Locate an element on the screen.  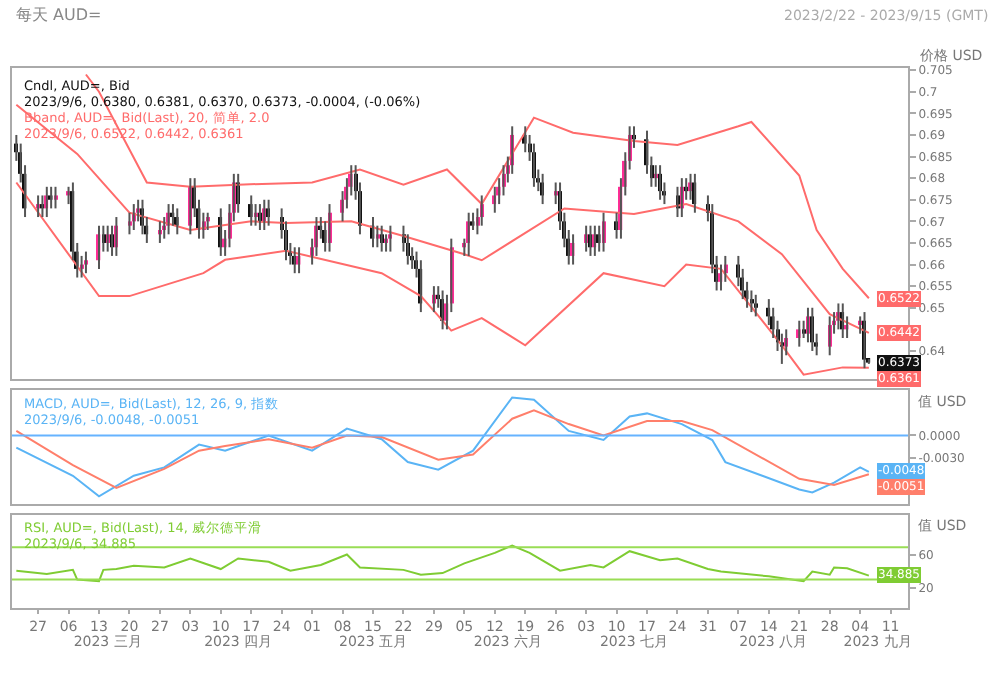
chart-title: 每天 AUD= is located at coordinates (59, 15).